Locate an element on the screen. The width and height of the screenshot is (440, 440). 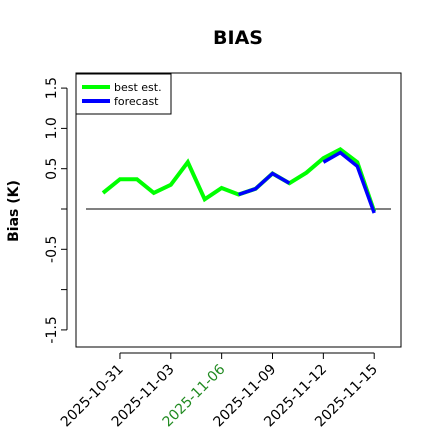
y-tick-label: -0.5 is located at coordinates (52, 249).